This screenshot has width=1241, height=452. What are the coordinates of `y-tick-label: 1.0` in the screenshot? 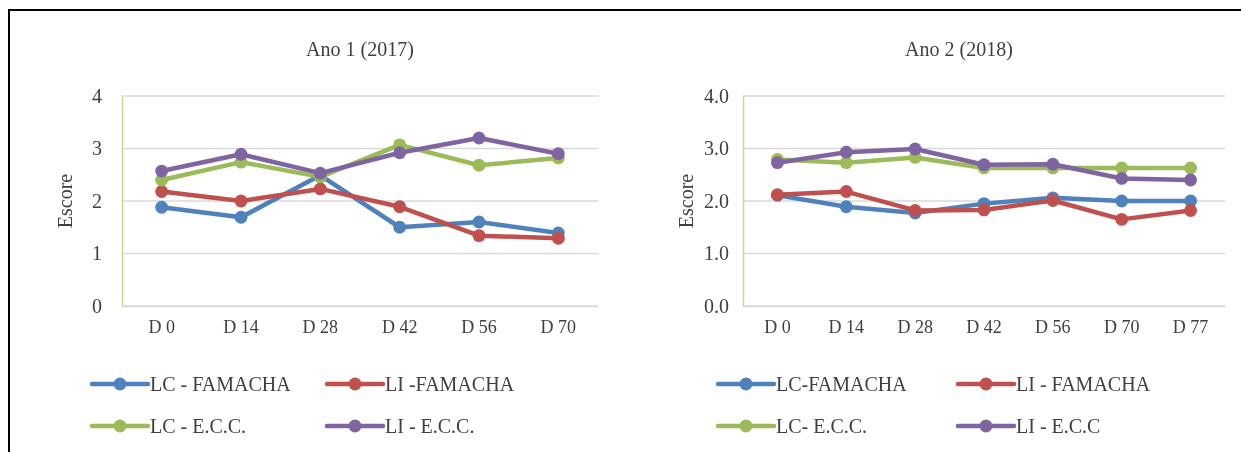 It's located at (716, 253).